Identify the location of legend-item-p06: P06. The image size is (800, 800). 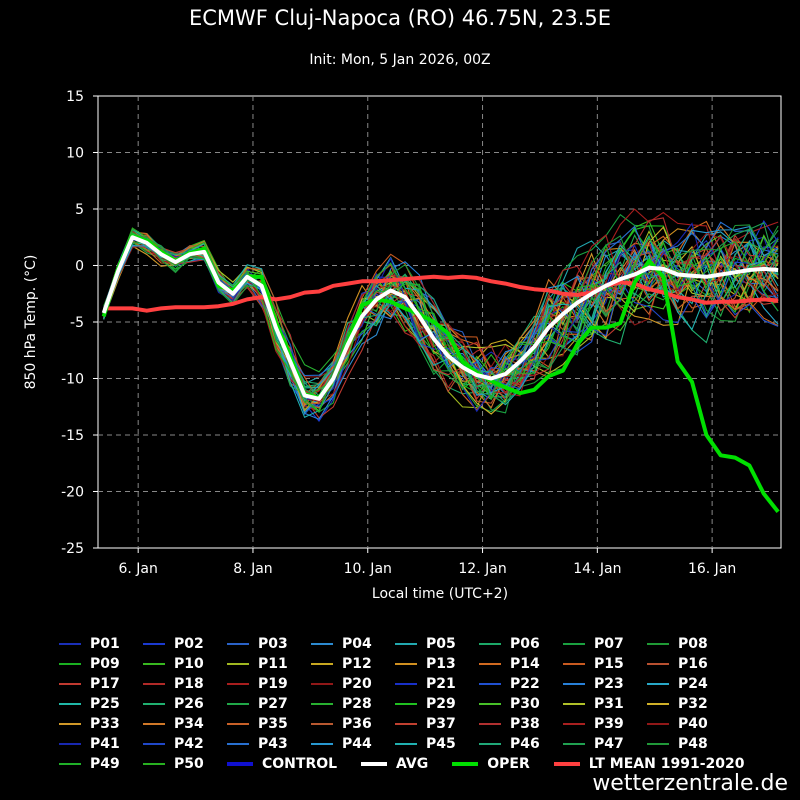
(517, 644).